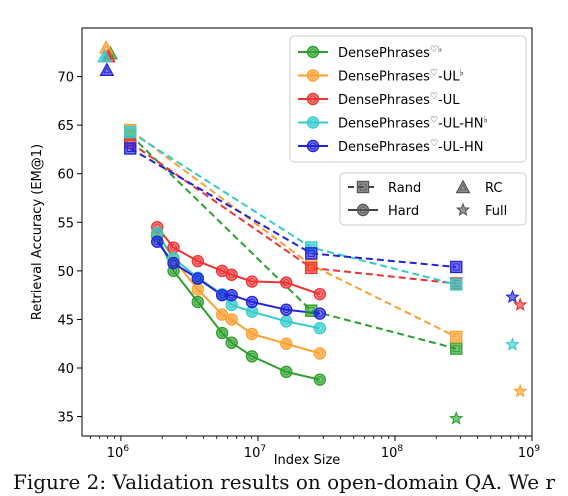 The height and width of the screenshot is (496, 568). What do you see at coordinates (410, 147) in the screenshot?
I see `legend-item-5-label: DensePhrases♡-UL-HN` at bounding box center [410, 147].